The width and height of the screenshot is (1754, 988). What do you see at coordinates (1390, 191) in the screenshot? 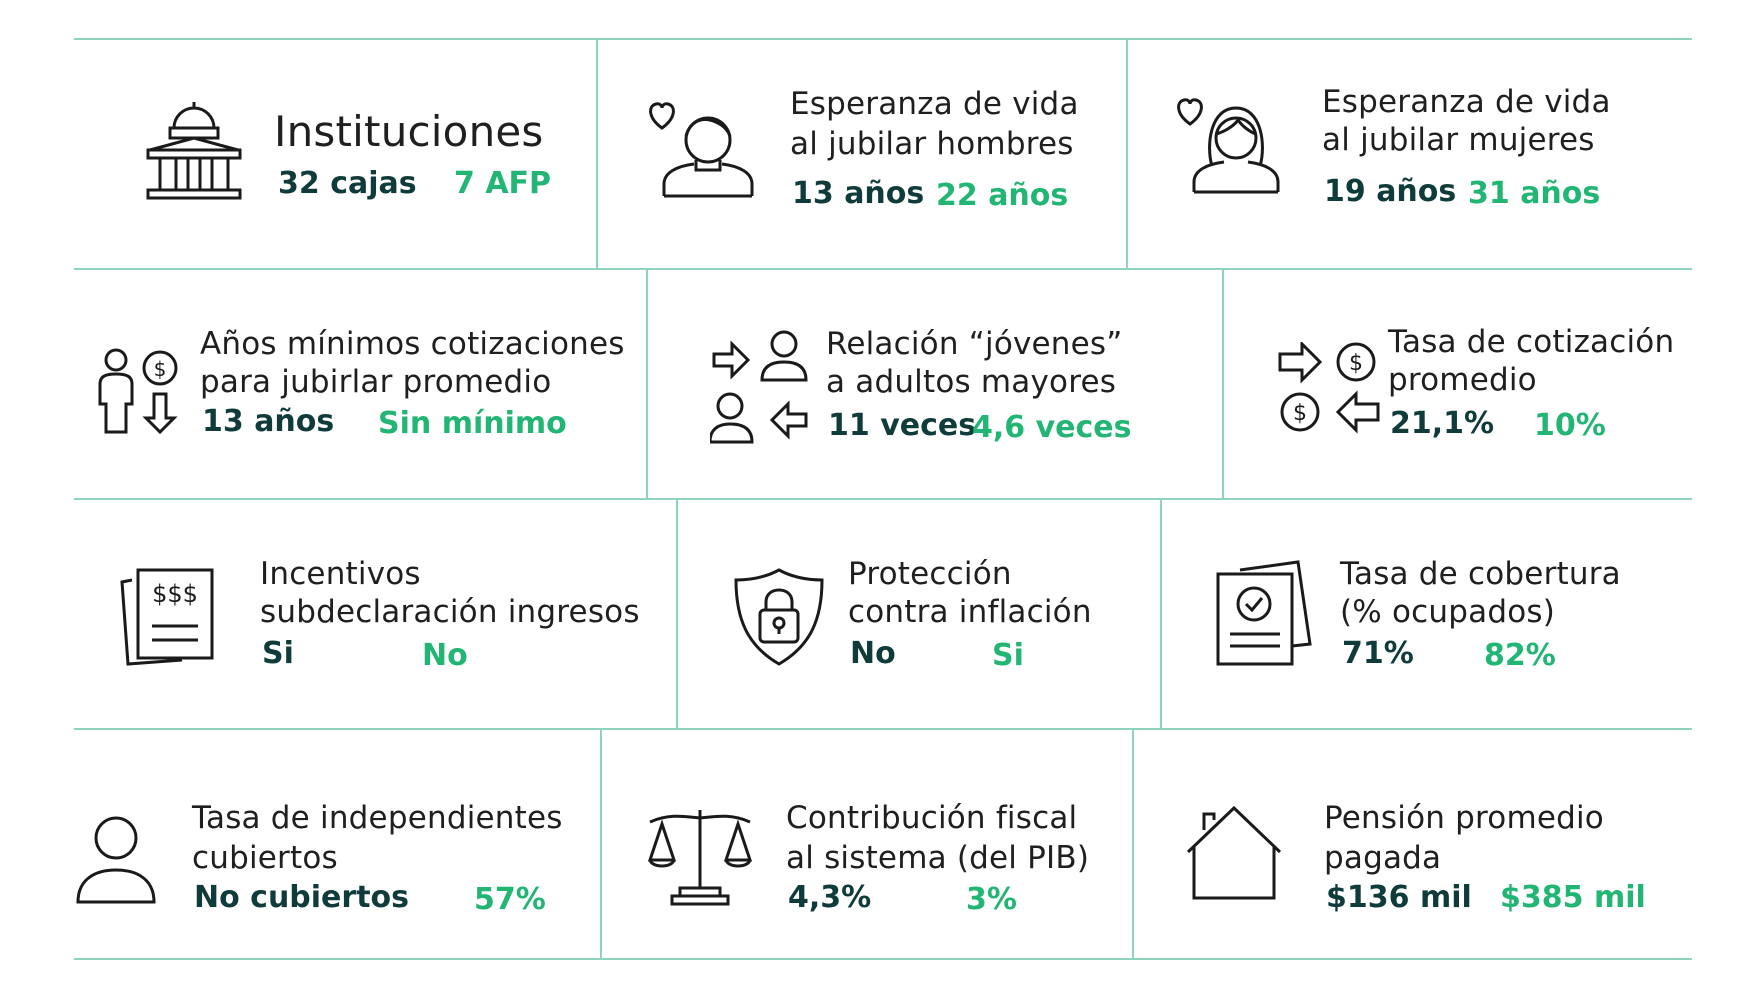
I see `value-dark: 19 años` at bounding box center [1390, 191].